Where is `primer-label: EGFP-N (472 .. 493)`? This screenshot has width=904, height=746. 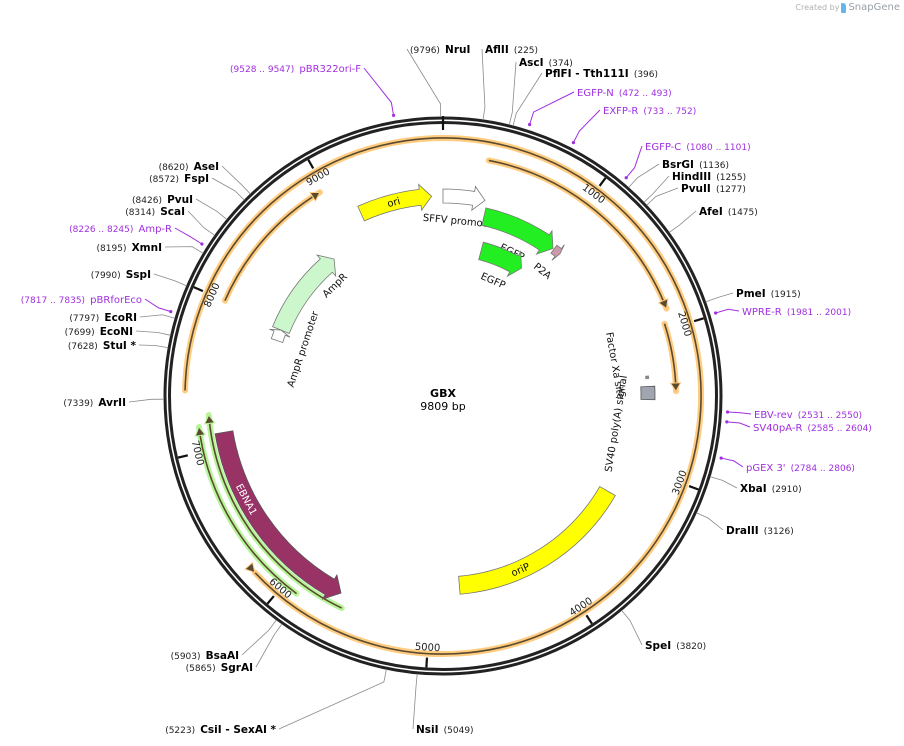
primer-label: EGFP-N (472 .. 493) is located at coordinates (624, 90).